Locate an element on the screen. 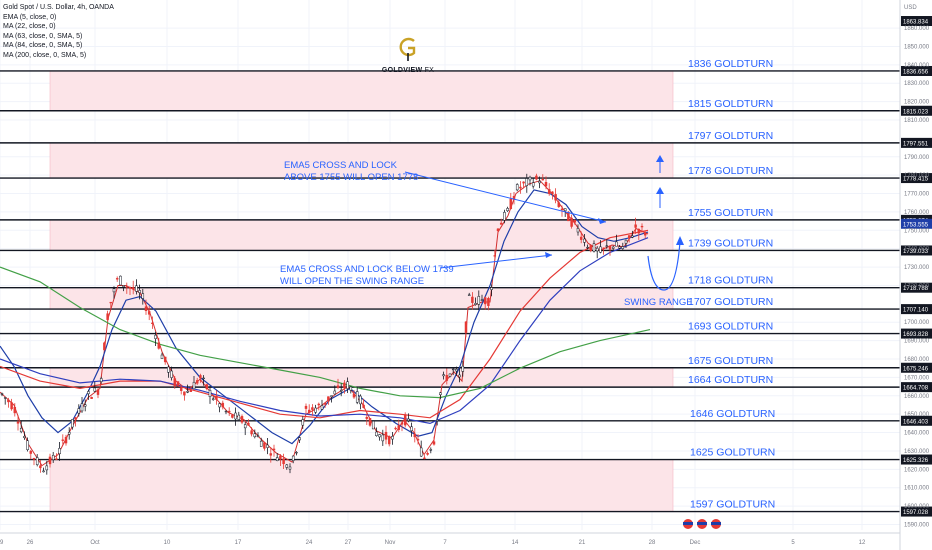 The width and height of the screenshot is (932, 550). goldturn-level-label: 1597 GOLDTURN is located at coordinates (732, 505).